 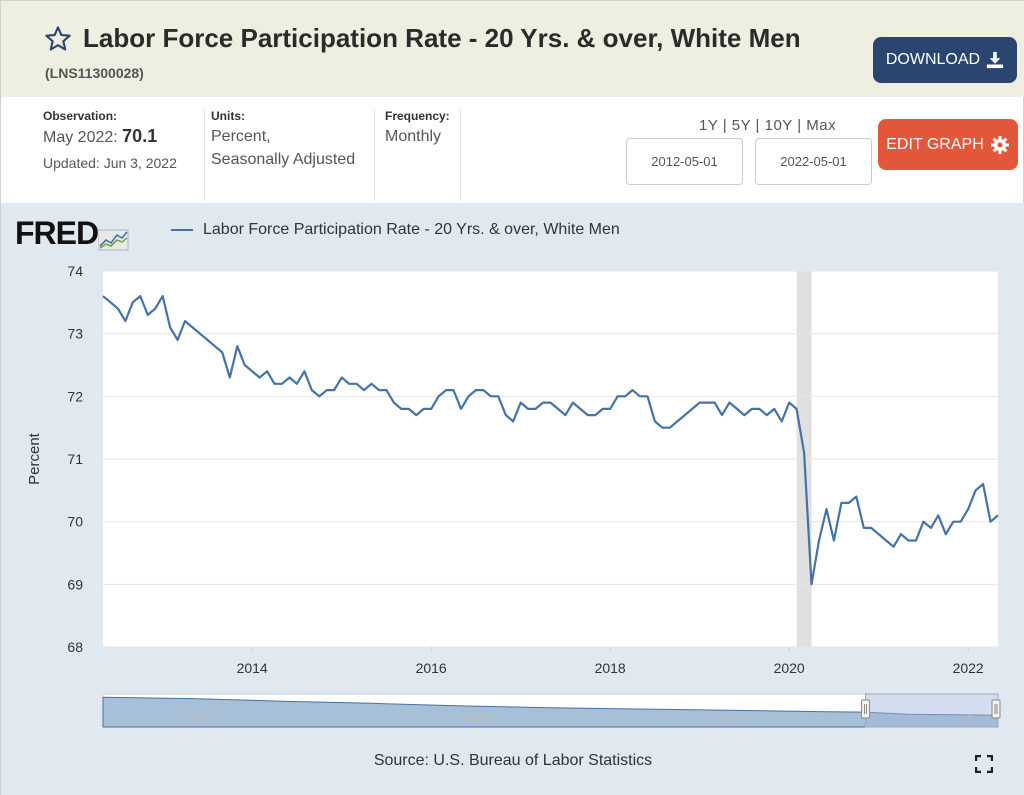 What do you see at coordinates (241, 136) in the screenshot?
I see `units-line1: Percent,` at bounding box center [241, 136].